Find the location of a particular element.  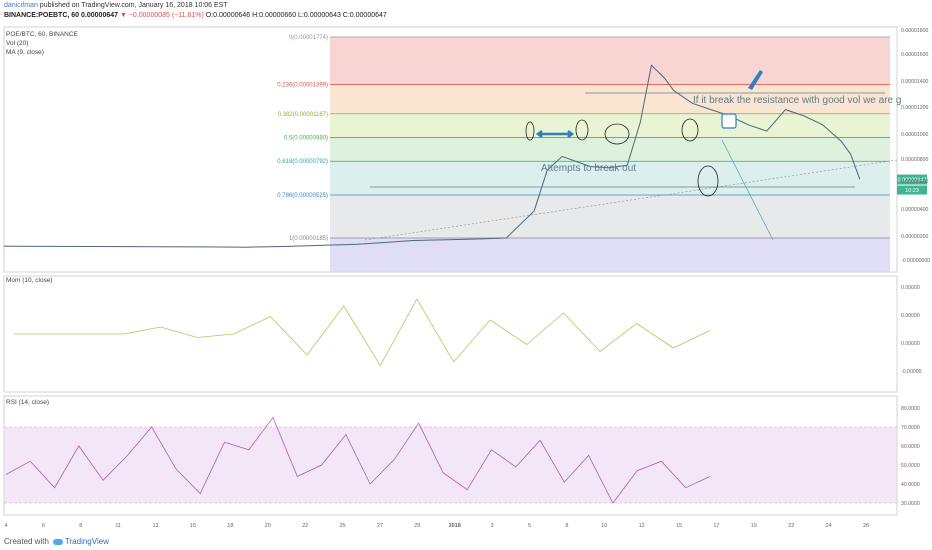

price-axis-tick: 0.00001200 is located at coordinates (915, 108).